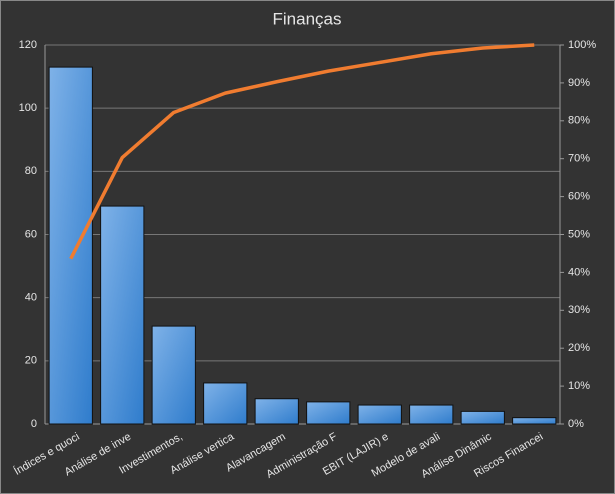 This screenshot has height=494, width=615. Describe the element at coordinates (31, 298) in the screenshot. I see `y-tick-label: 40` at that location.